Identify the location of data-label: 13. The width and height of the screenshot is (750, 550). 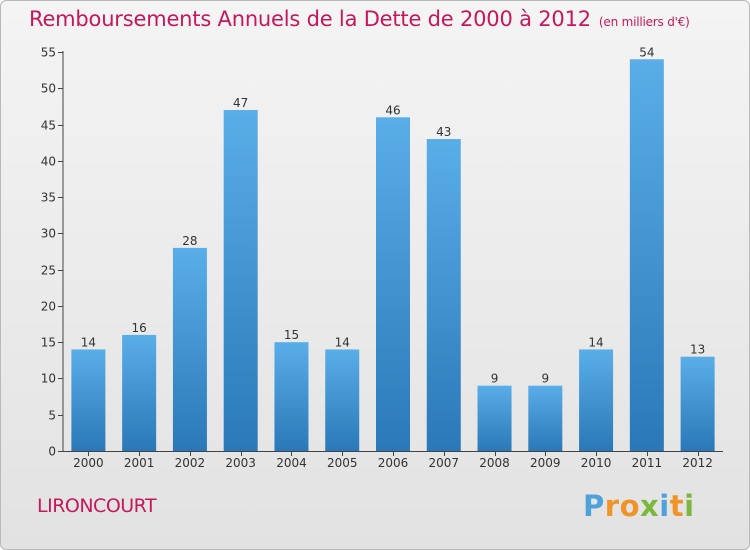
(697, 350).